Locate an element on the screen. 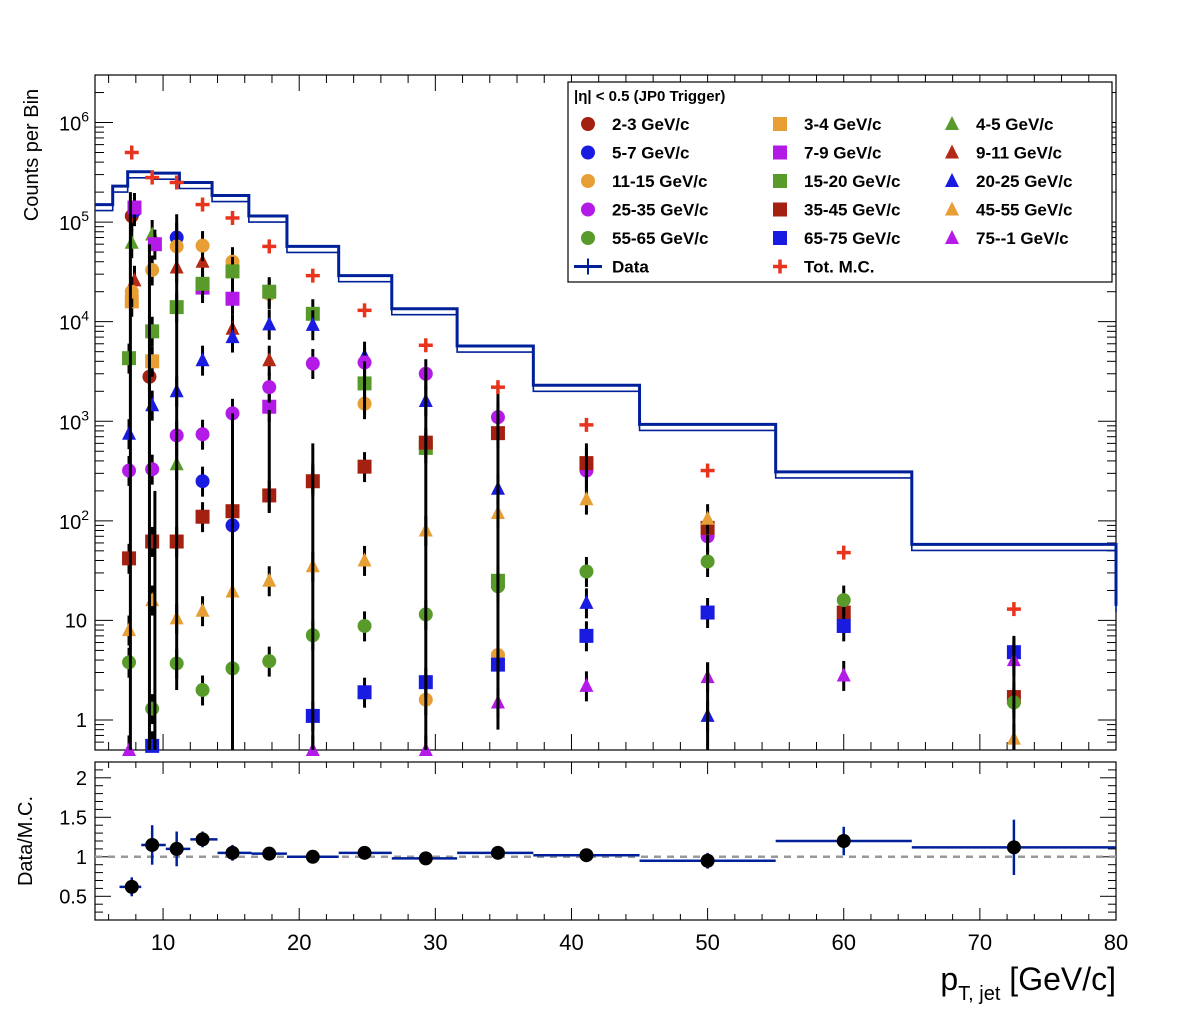 The image size is (1181, 1016). legend-label: 4-5 GeV/c is located at coordinates (1015, 124).